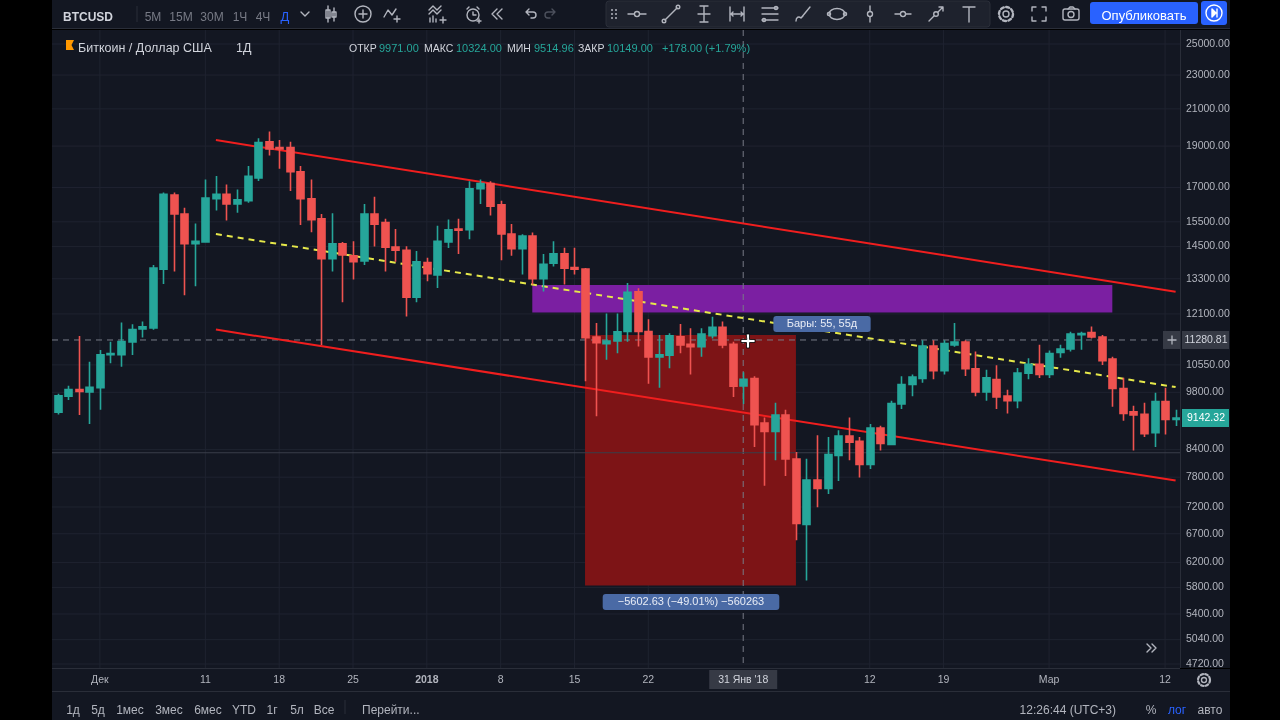 This screenshot has width=1280, height=720. Describe the element at coordinates (1205, 662) in the screenshot. I see `y-tick-label: 4720.00` at that location.